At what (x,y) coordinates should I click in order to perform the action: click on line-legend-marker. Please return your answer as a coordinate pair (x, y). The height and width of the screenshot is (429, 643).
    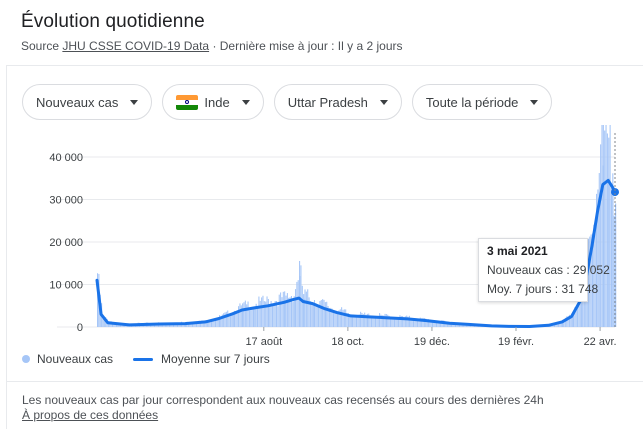
    Looking at the image, I should click on (143, 359).